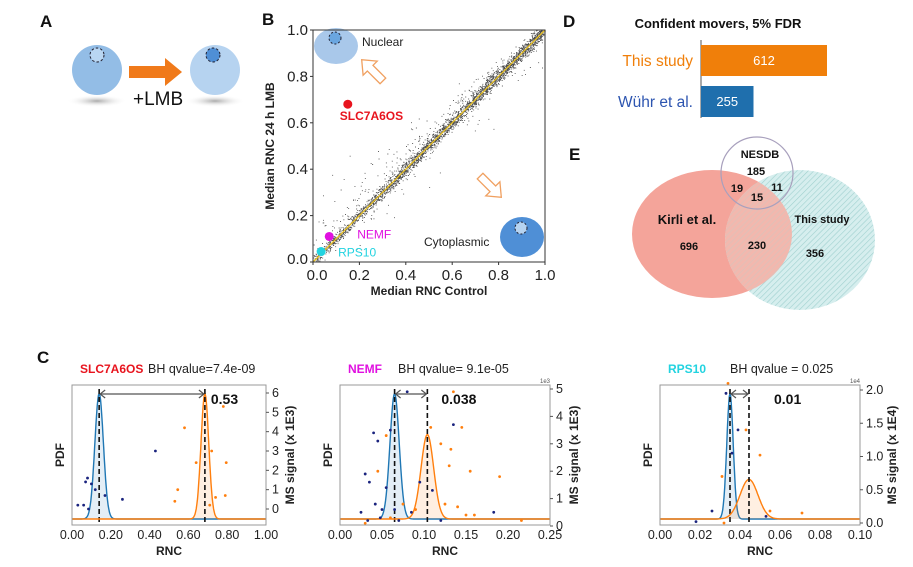 This screenshot has height=567, width=913. Describe the element at coordinates (382, 535) in the screenshot. I see `c-xtick-label: 0.05` at that location.